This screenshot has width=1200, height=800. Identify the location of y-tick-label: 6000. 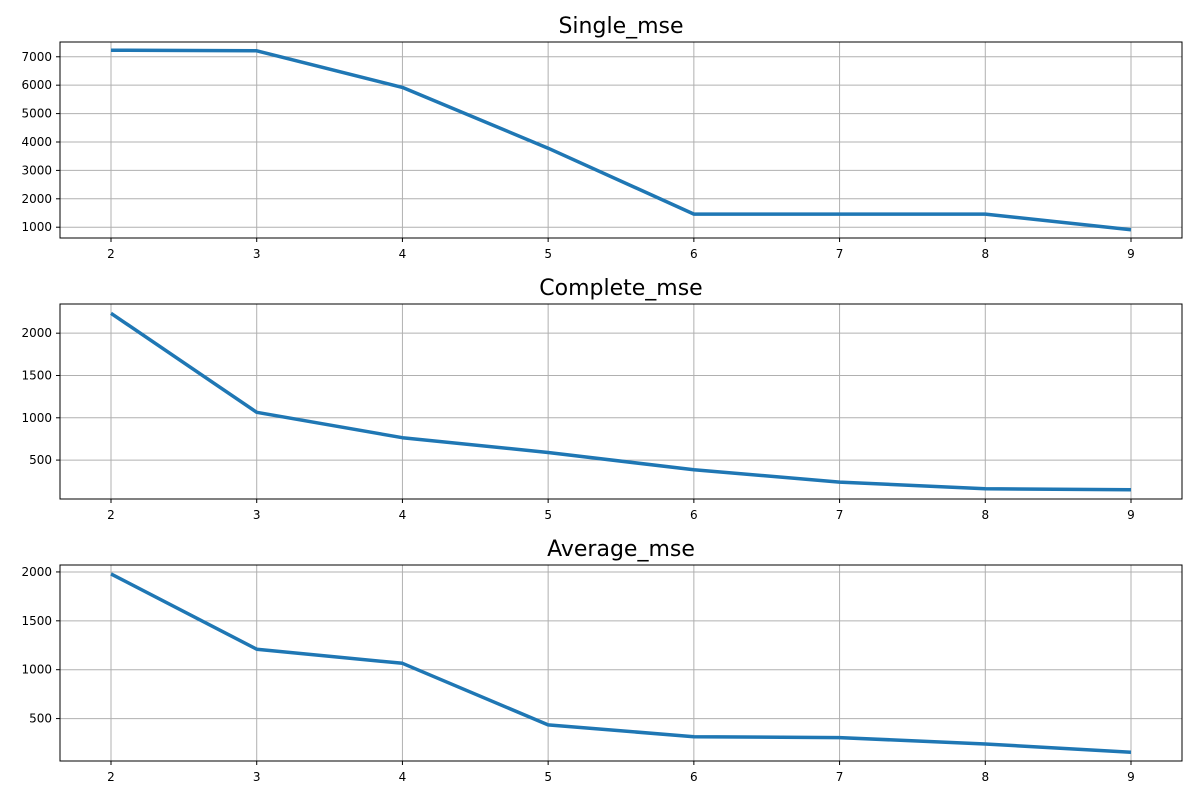
(36, 85).